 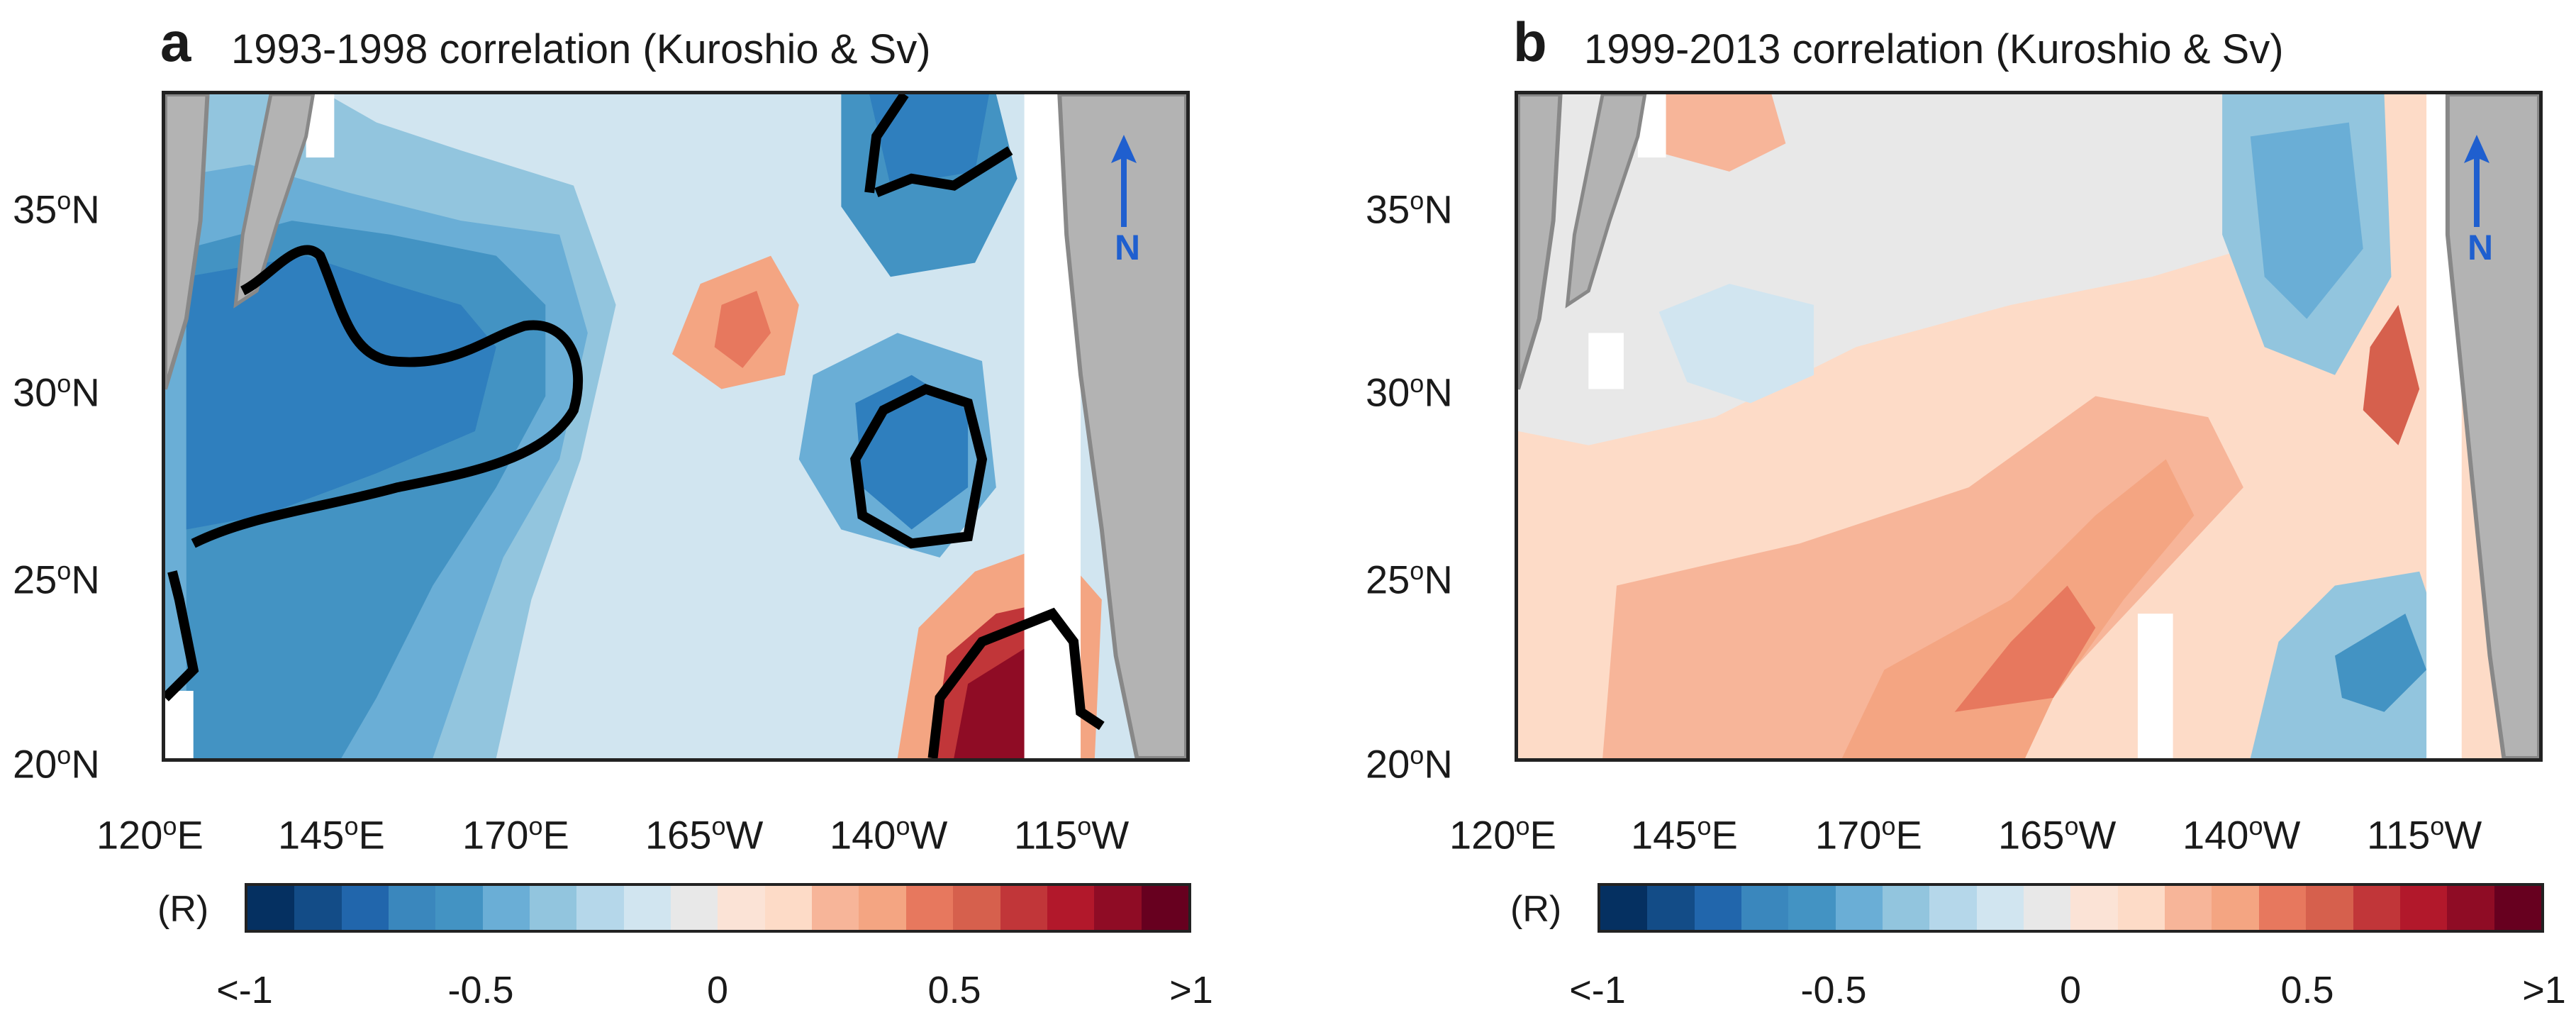 I want to click on red-patch-north, so click(x=1715, y=133).